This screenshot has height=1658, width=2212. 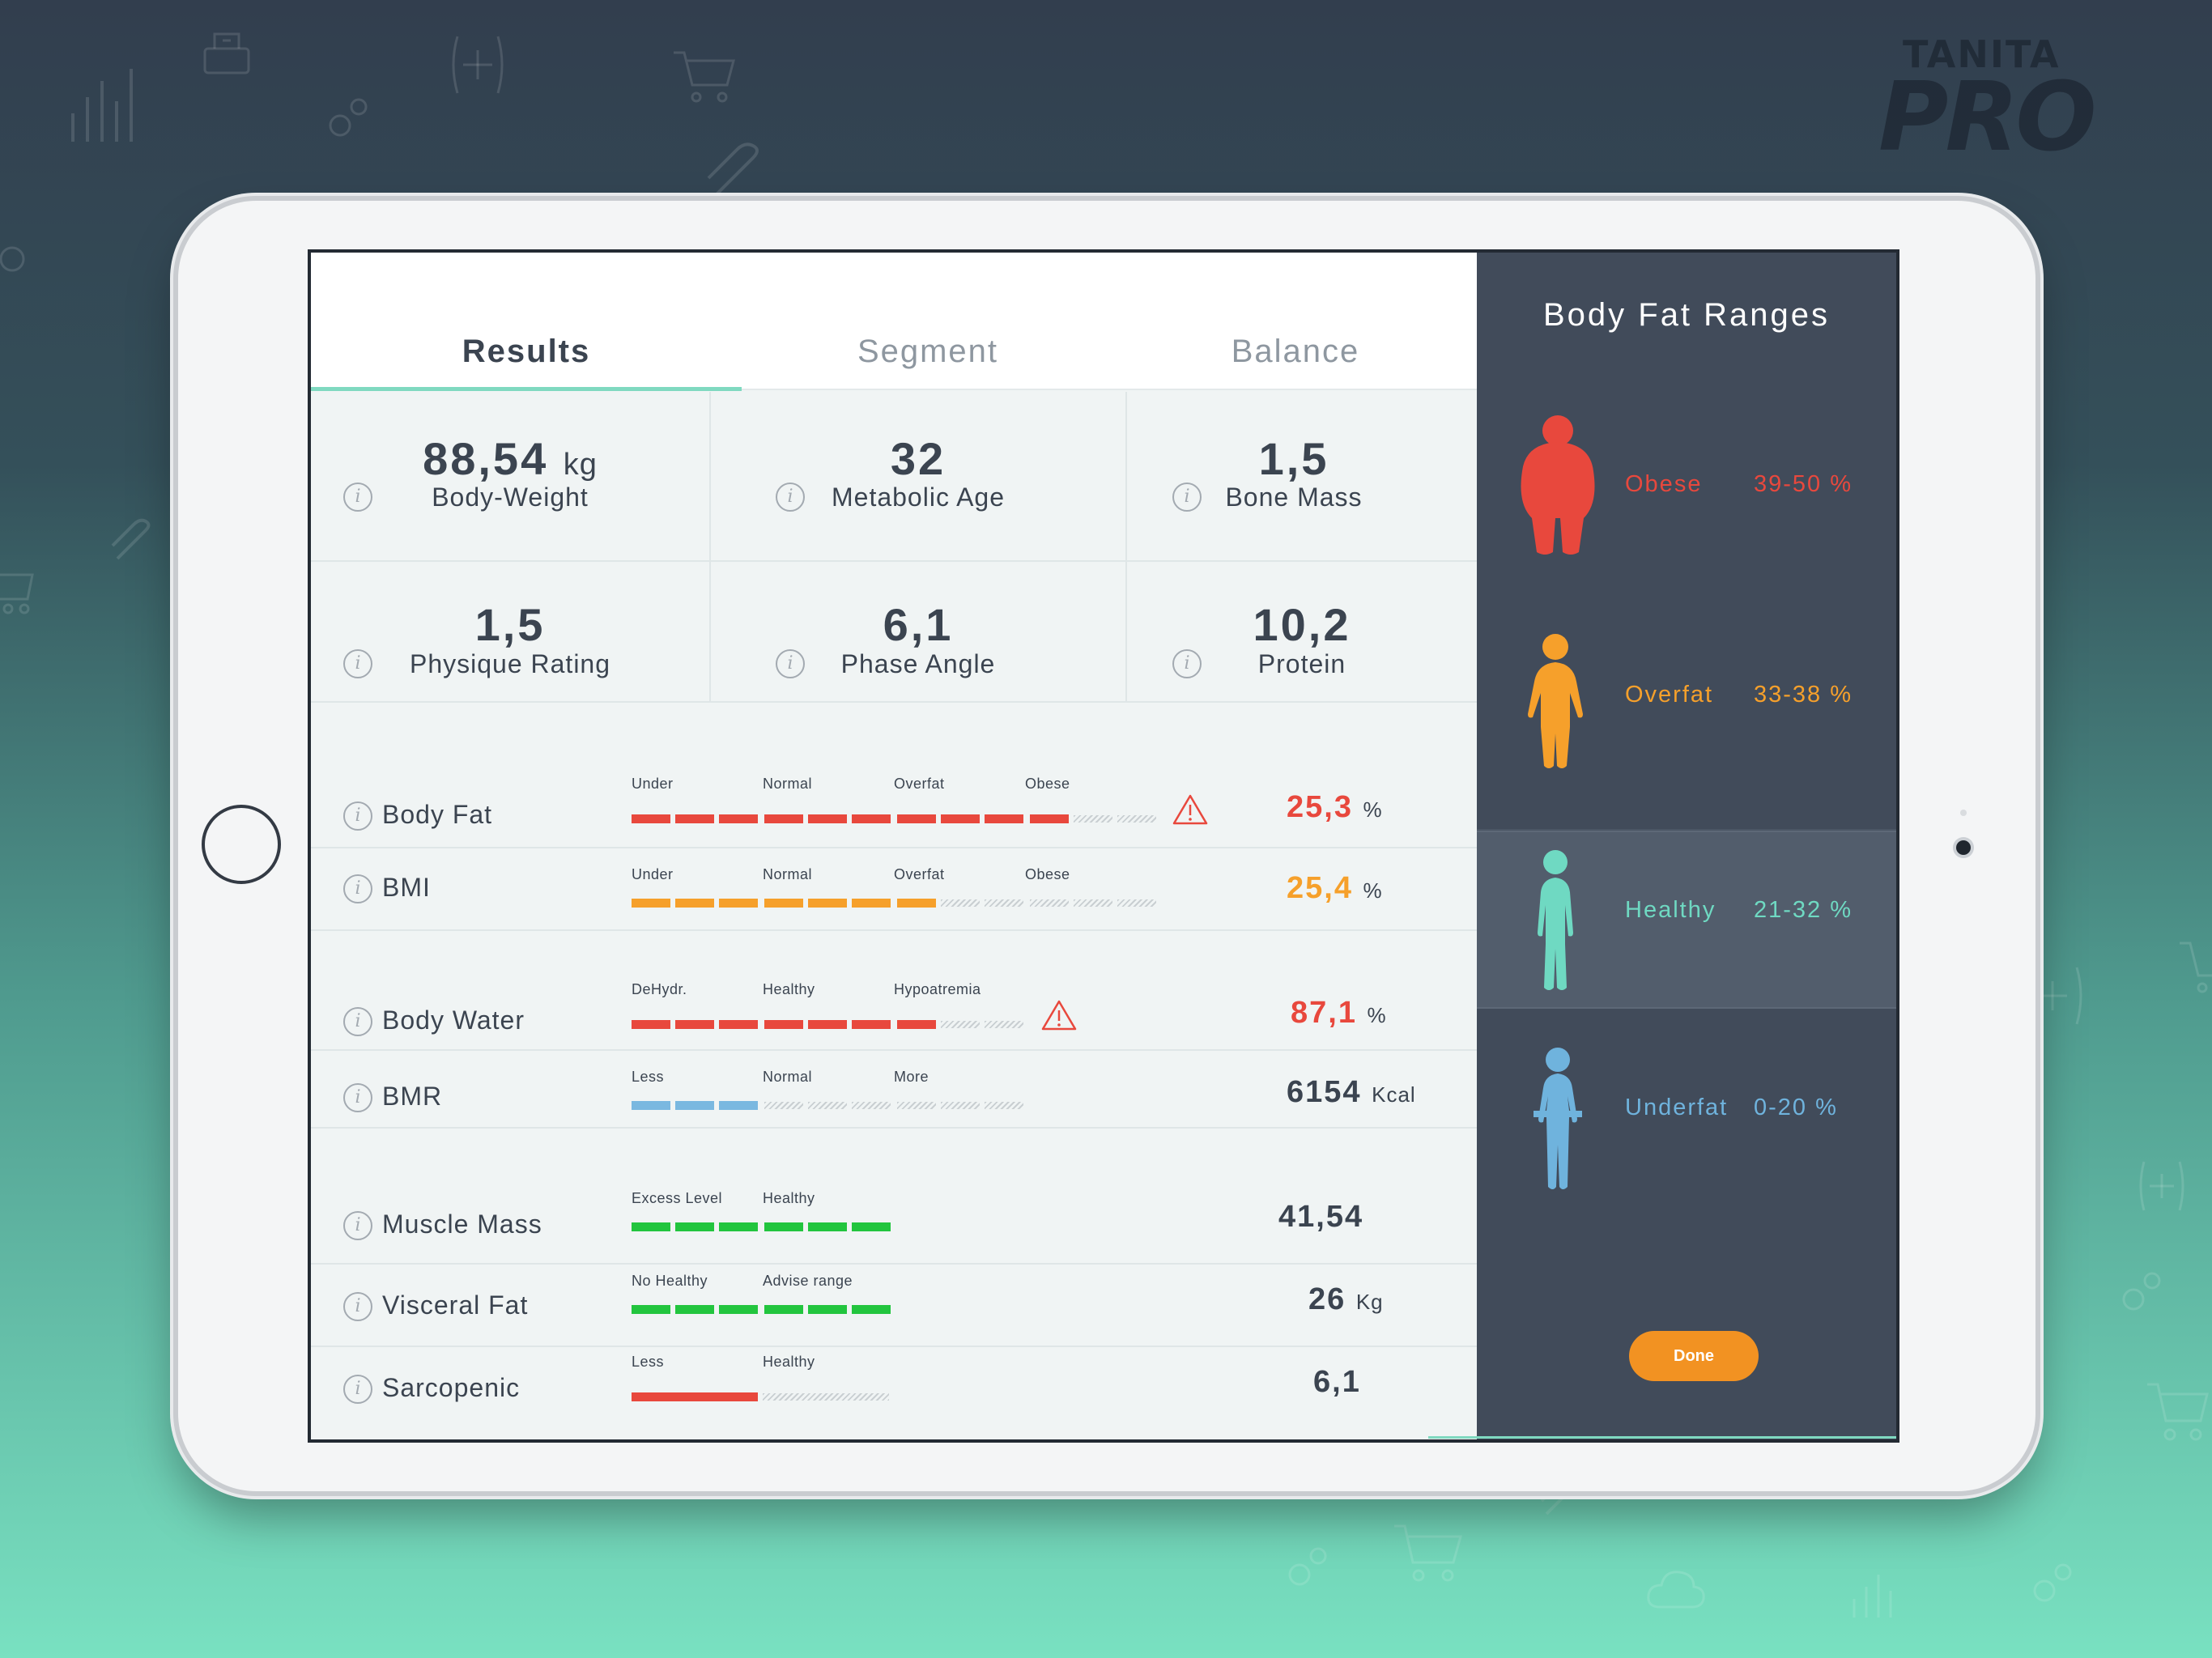 What do you see at coordinates (1664, 484) in the screenshot?
I see `range-name: Obese` at bounding box center [1664, 484].